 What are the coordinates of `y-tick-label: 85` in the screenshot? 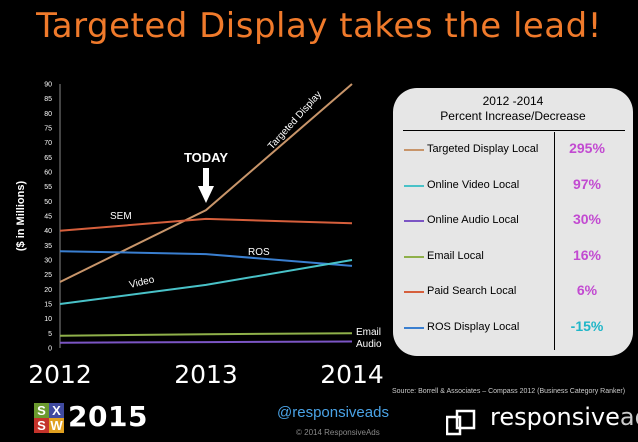 It's located at (48, 99).